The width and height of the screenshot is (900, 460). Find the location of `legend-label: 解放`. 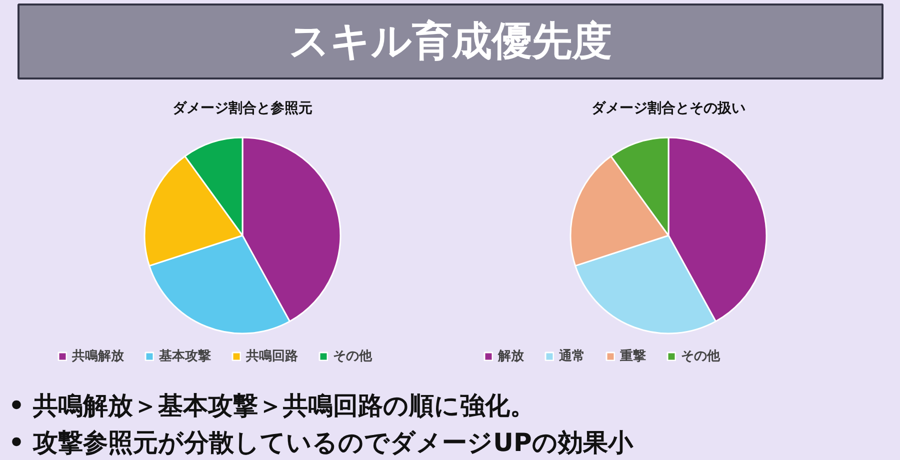

legend-label: 解放 is located at coordinates (511, 356).